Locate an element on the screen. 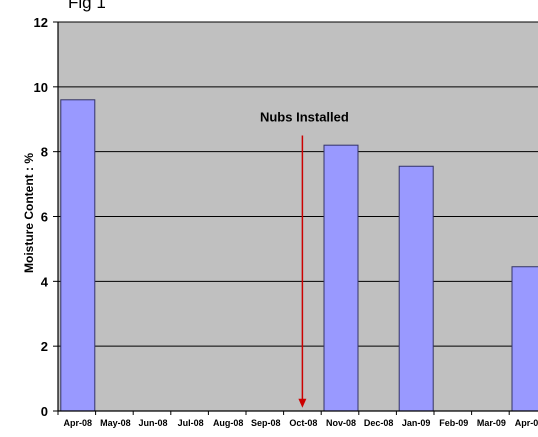 The height and width of the screenshot is (437, 538). x-tick-label: Jan-09 is located at coordinates (416, 423).